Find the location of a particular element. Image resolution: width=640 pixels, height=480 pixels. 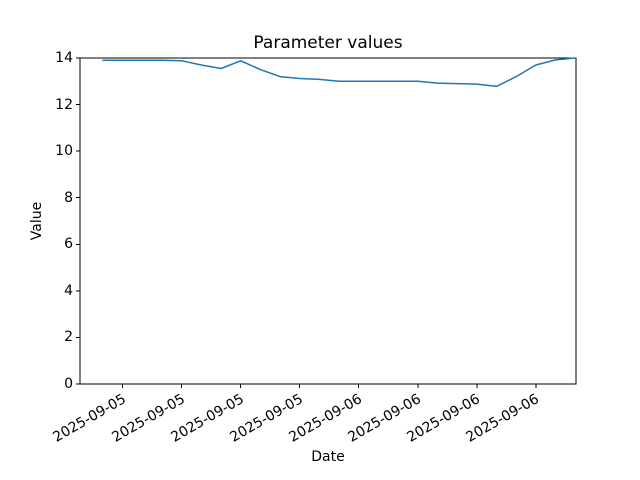

y-axis-title: Value is located at coordinates (37, 221).